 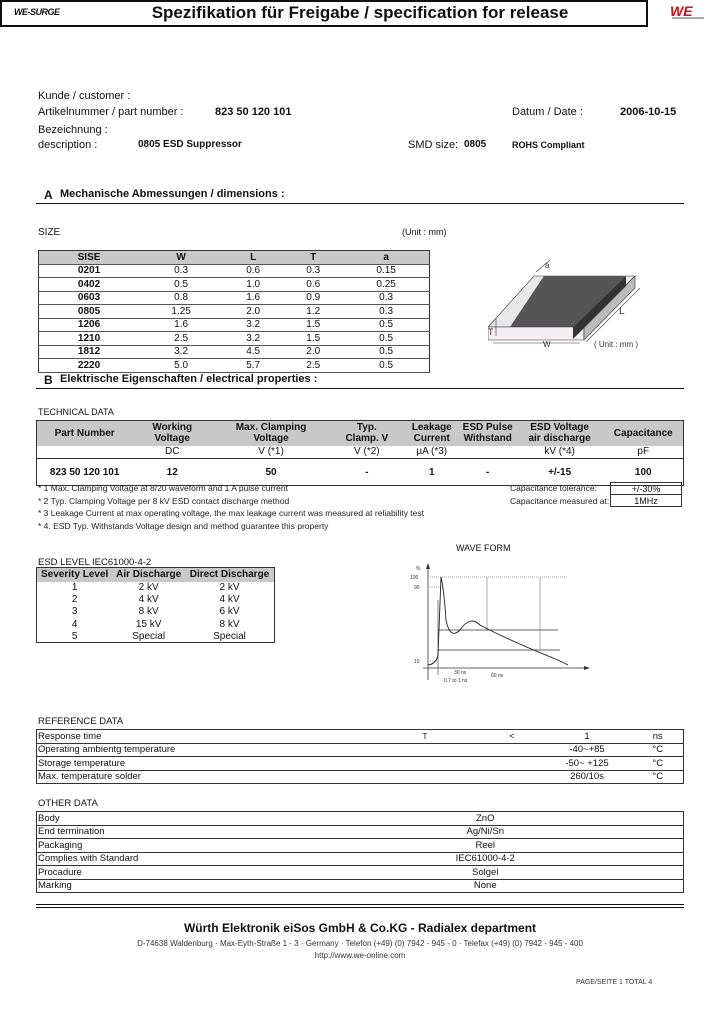 What do you see at coordinates (253, 112) in the screenshot?
I see `part-number: 823 50 120 101` at bounding box center [253, 112].